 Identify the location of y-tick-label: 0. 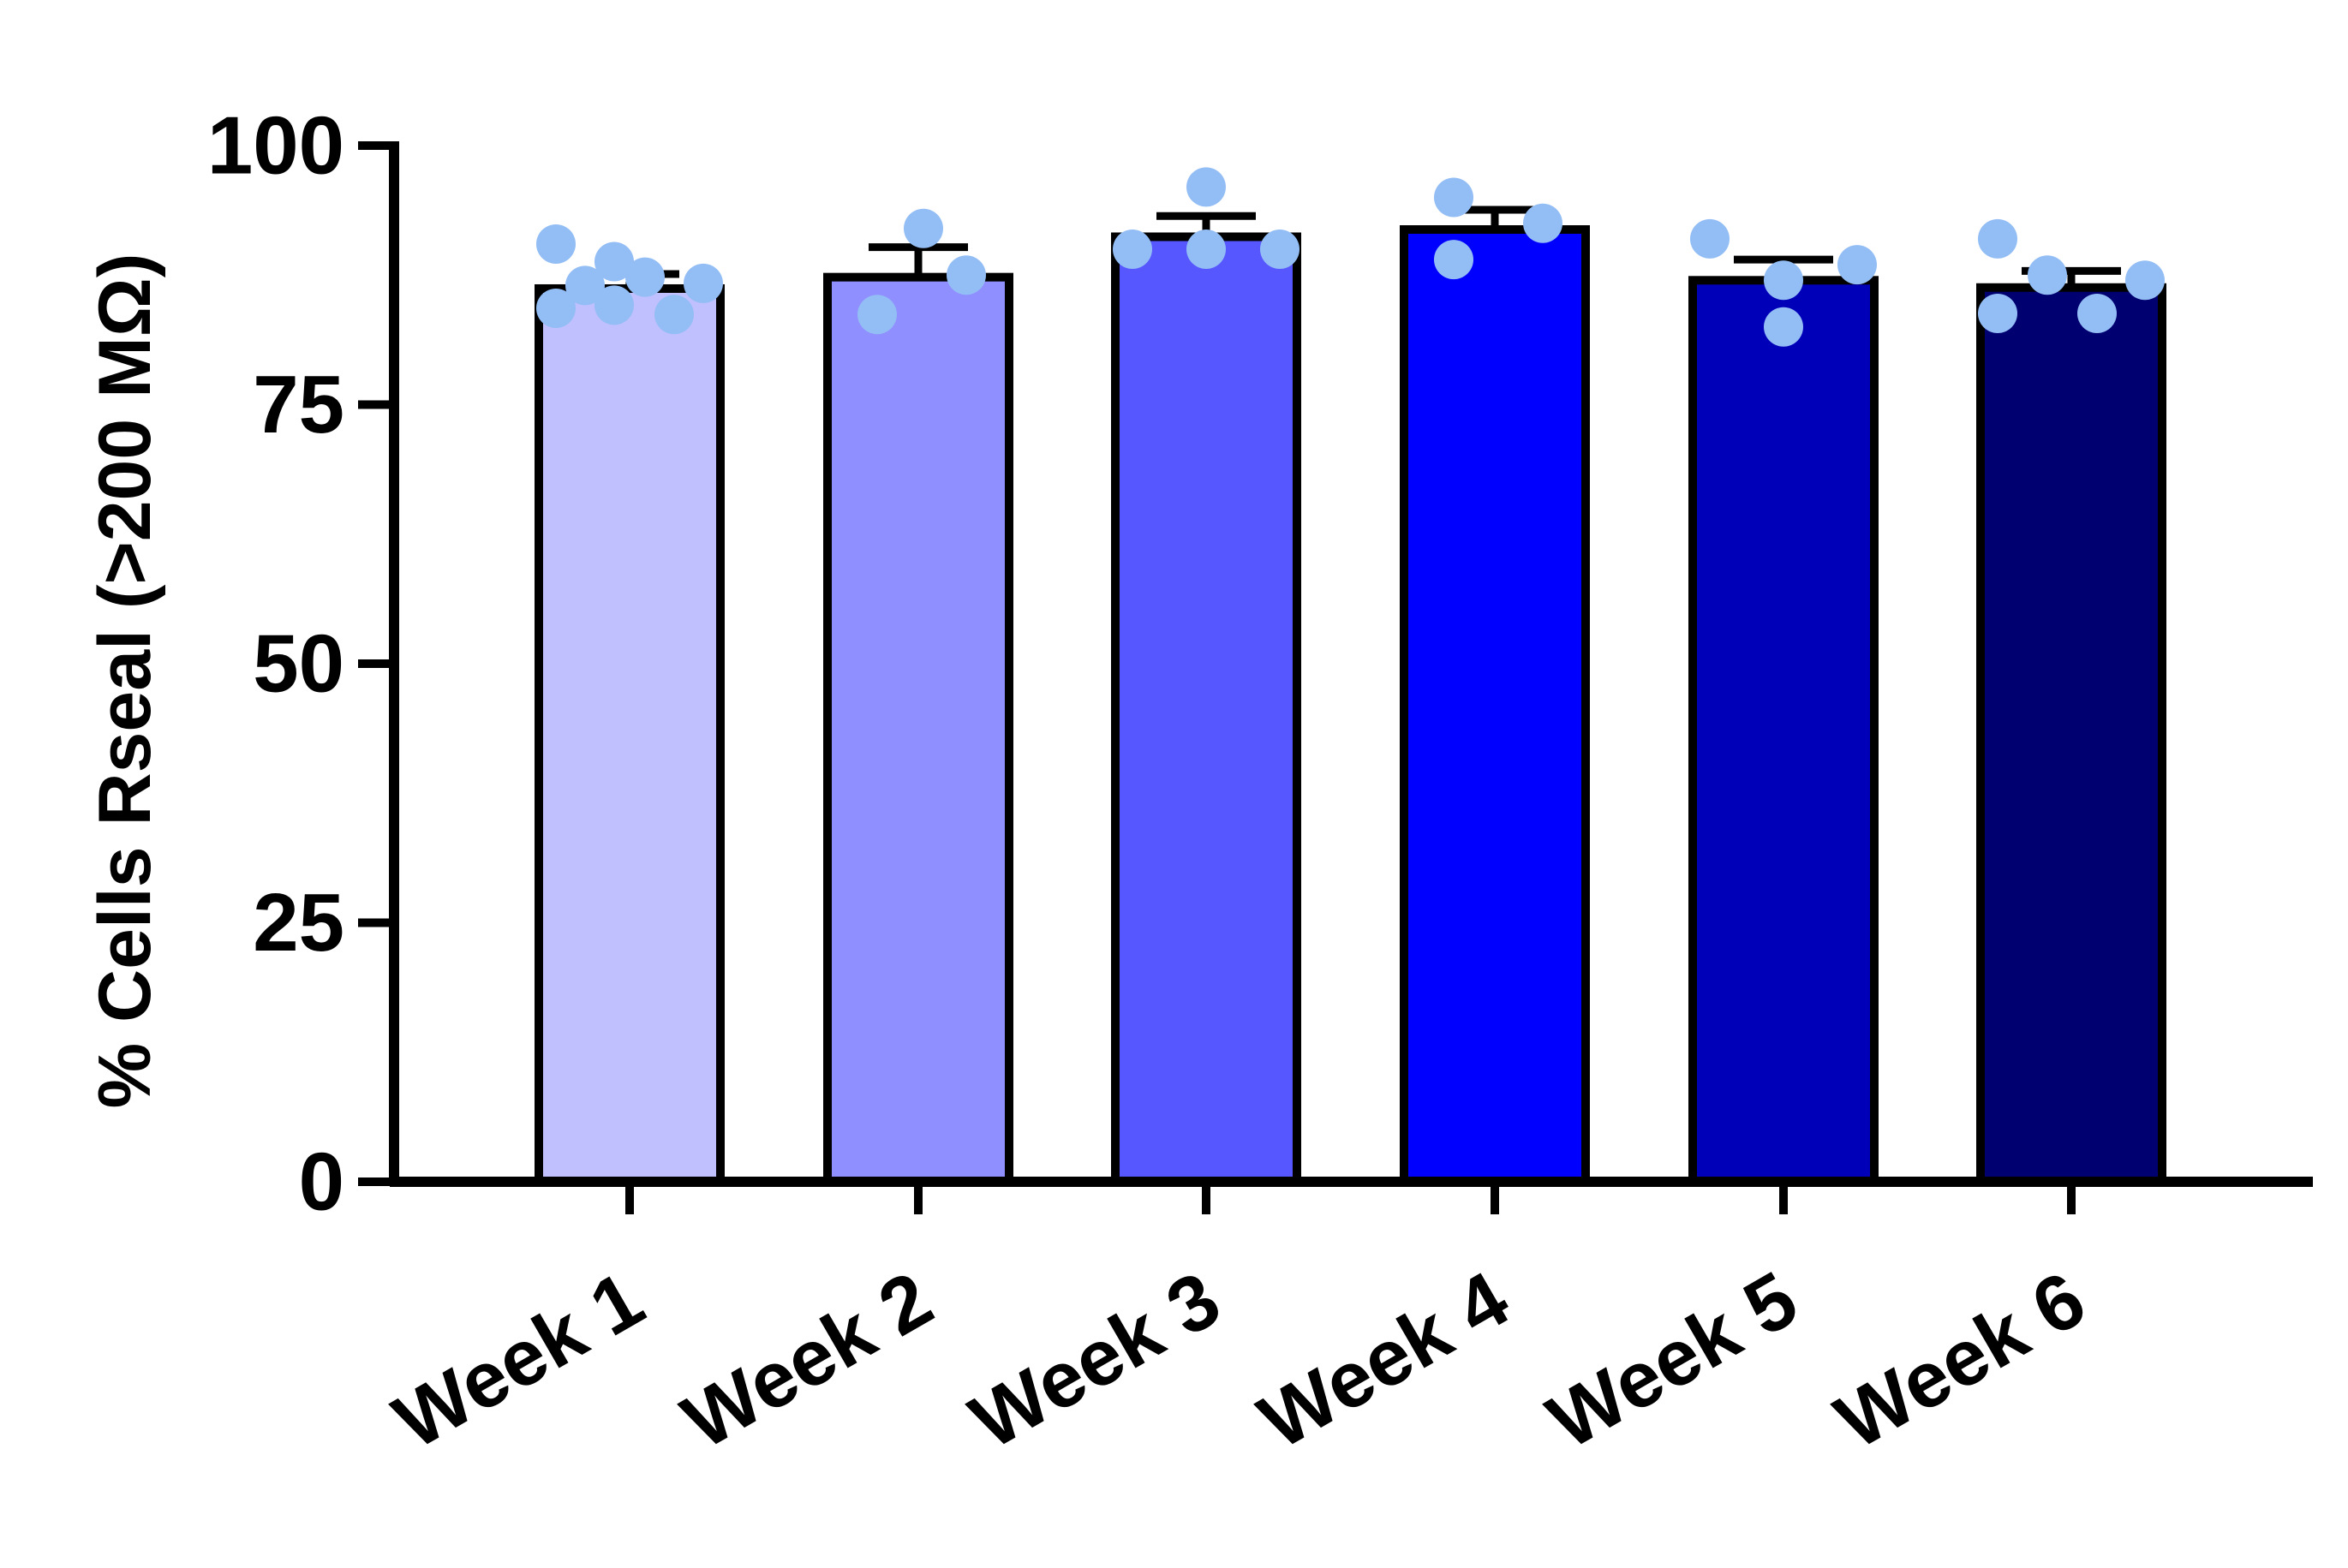
(321, 1182).